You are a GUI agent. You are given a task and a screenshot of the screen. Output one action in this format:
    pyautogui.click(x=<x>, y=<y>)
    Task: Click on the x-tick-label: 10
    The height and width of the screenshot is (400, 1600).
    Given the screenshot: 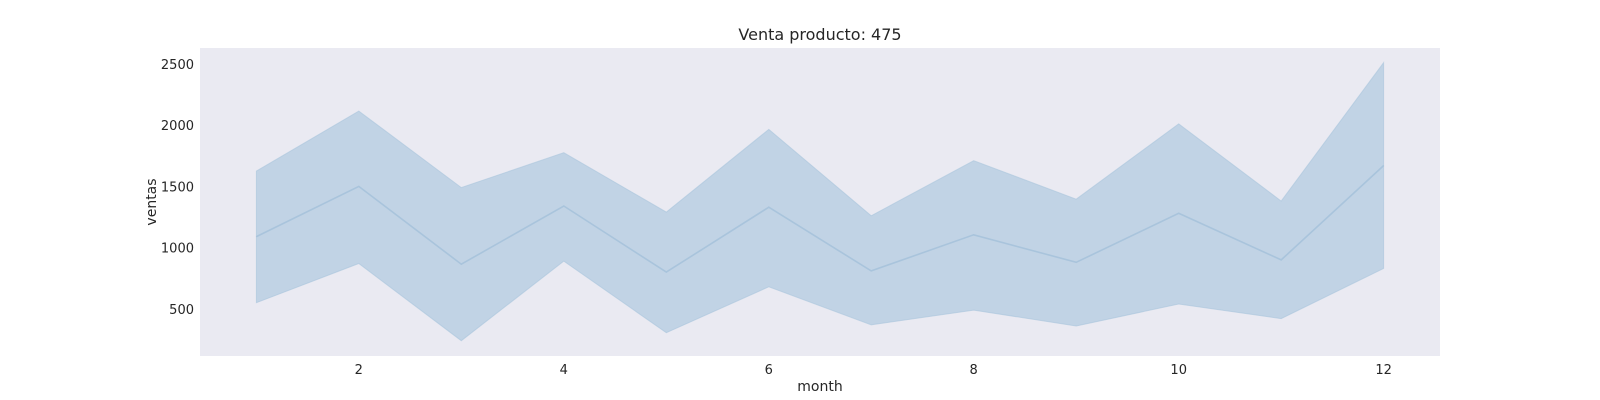 What is the action you would take?
    pyautogui.click(x=1178, y=370)
    